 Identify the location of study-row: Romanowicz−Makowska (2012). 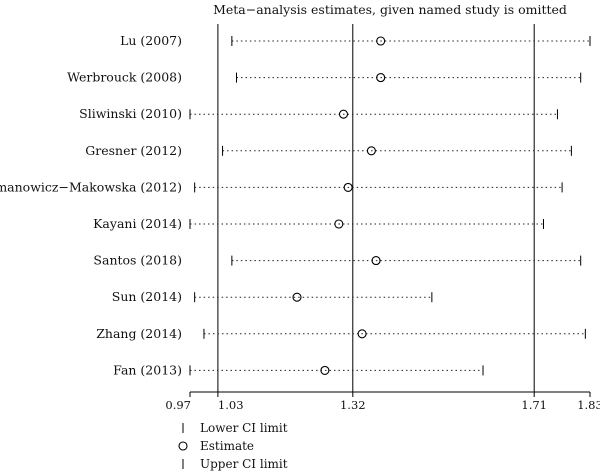
(281, 186).